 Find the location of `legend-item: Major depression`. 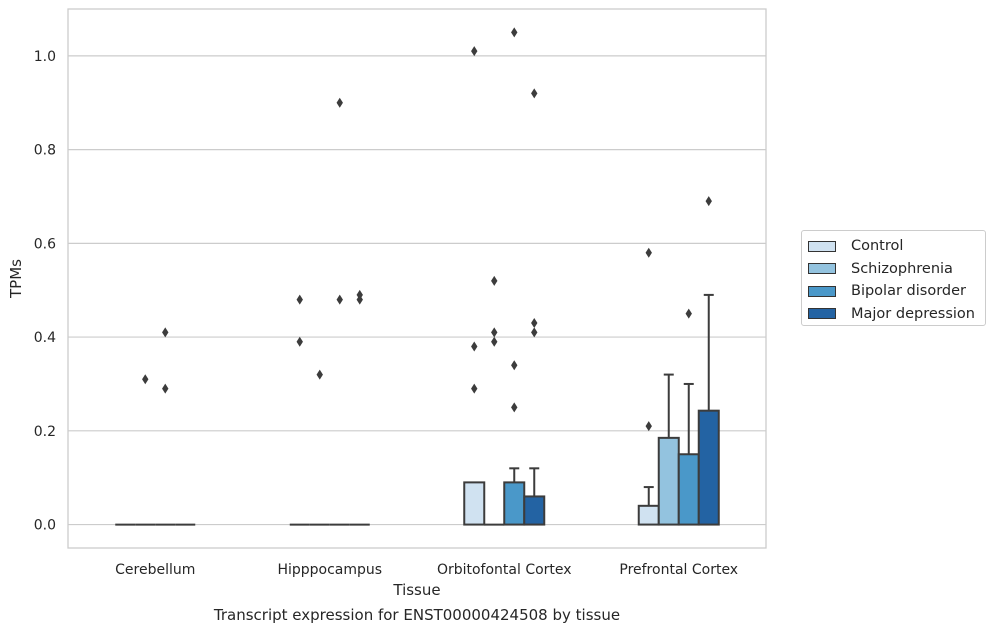

legend-item: Major depression is located at coordinates (896, 314).